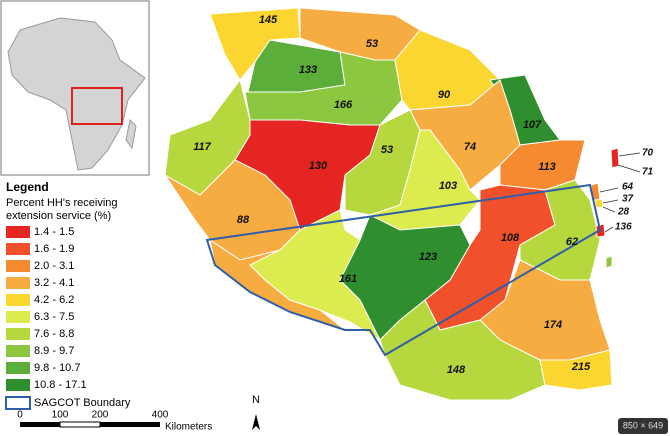  I want to click on island-label: 28, so click(623, 212).